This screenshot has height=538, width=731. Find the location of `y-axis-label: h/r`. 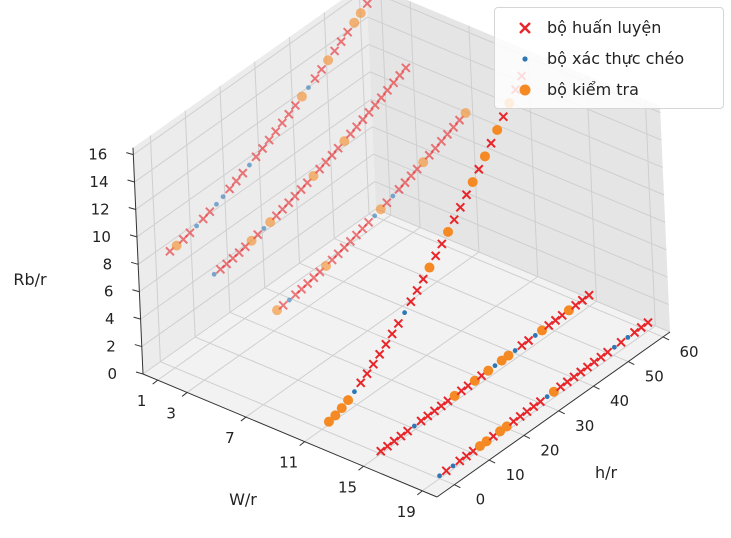

y-axis-label: h/r is located at coordinates (606, 472).